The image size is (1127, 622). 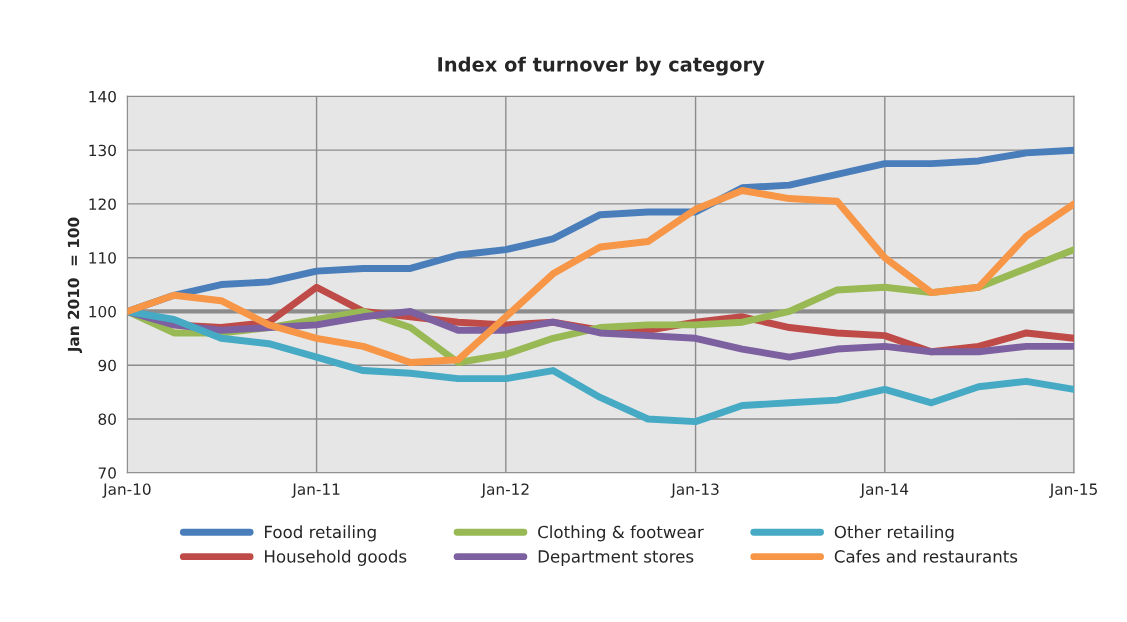 I want to click on legend-label: Clothing & footwear, so click(x=621, y=533).